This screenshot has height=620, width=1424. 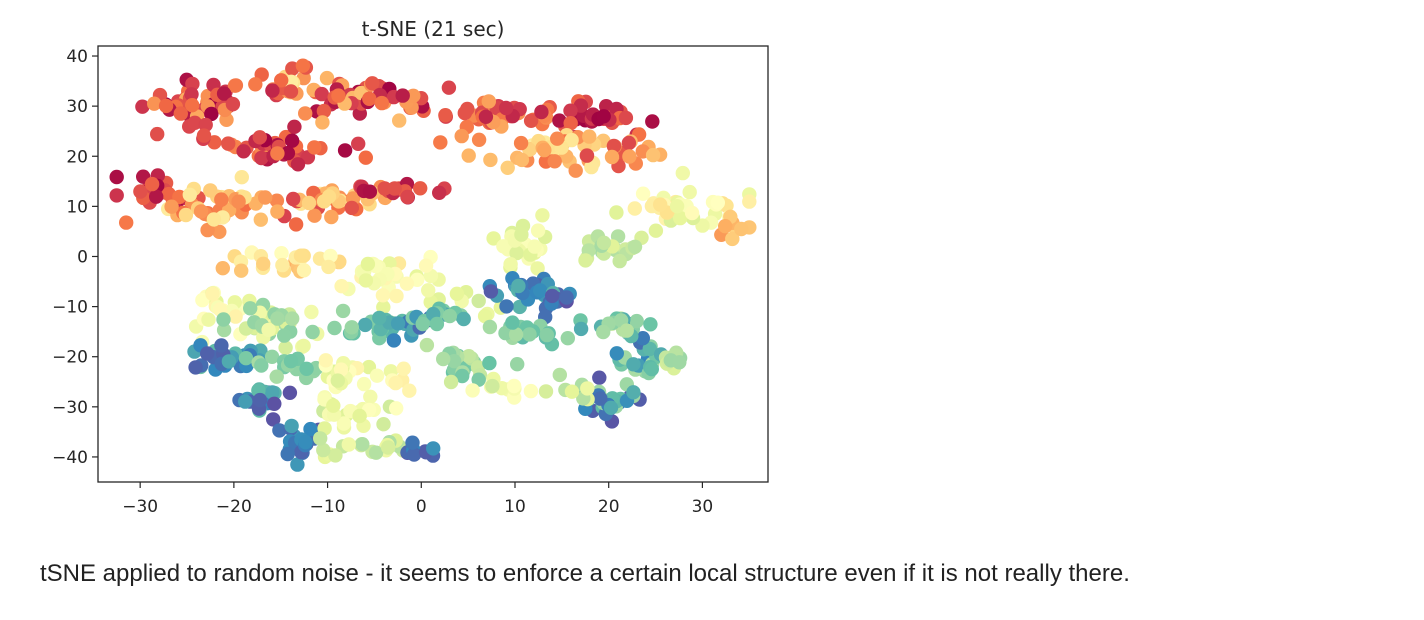 What do you see at coordinates (140, 507) in the screenshot?
I see `x-tick-label: −30` at bounding box center [140, 507].